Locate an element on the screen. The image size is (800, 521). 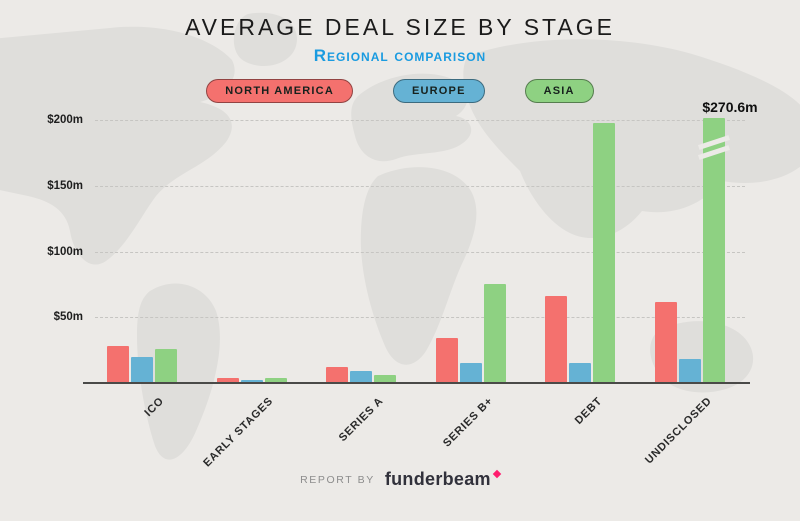
footer: REPORT BY funderbeam is located at coordinates (400, 479).